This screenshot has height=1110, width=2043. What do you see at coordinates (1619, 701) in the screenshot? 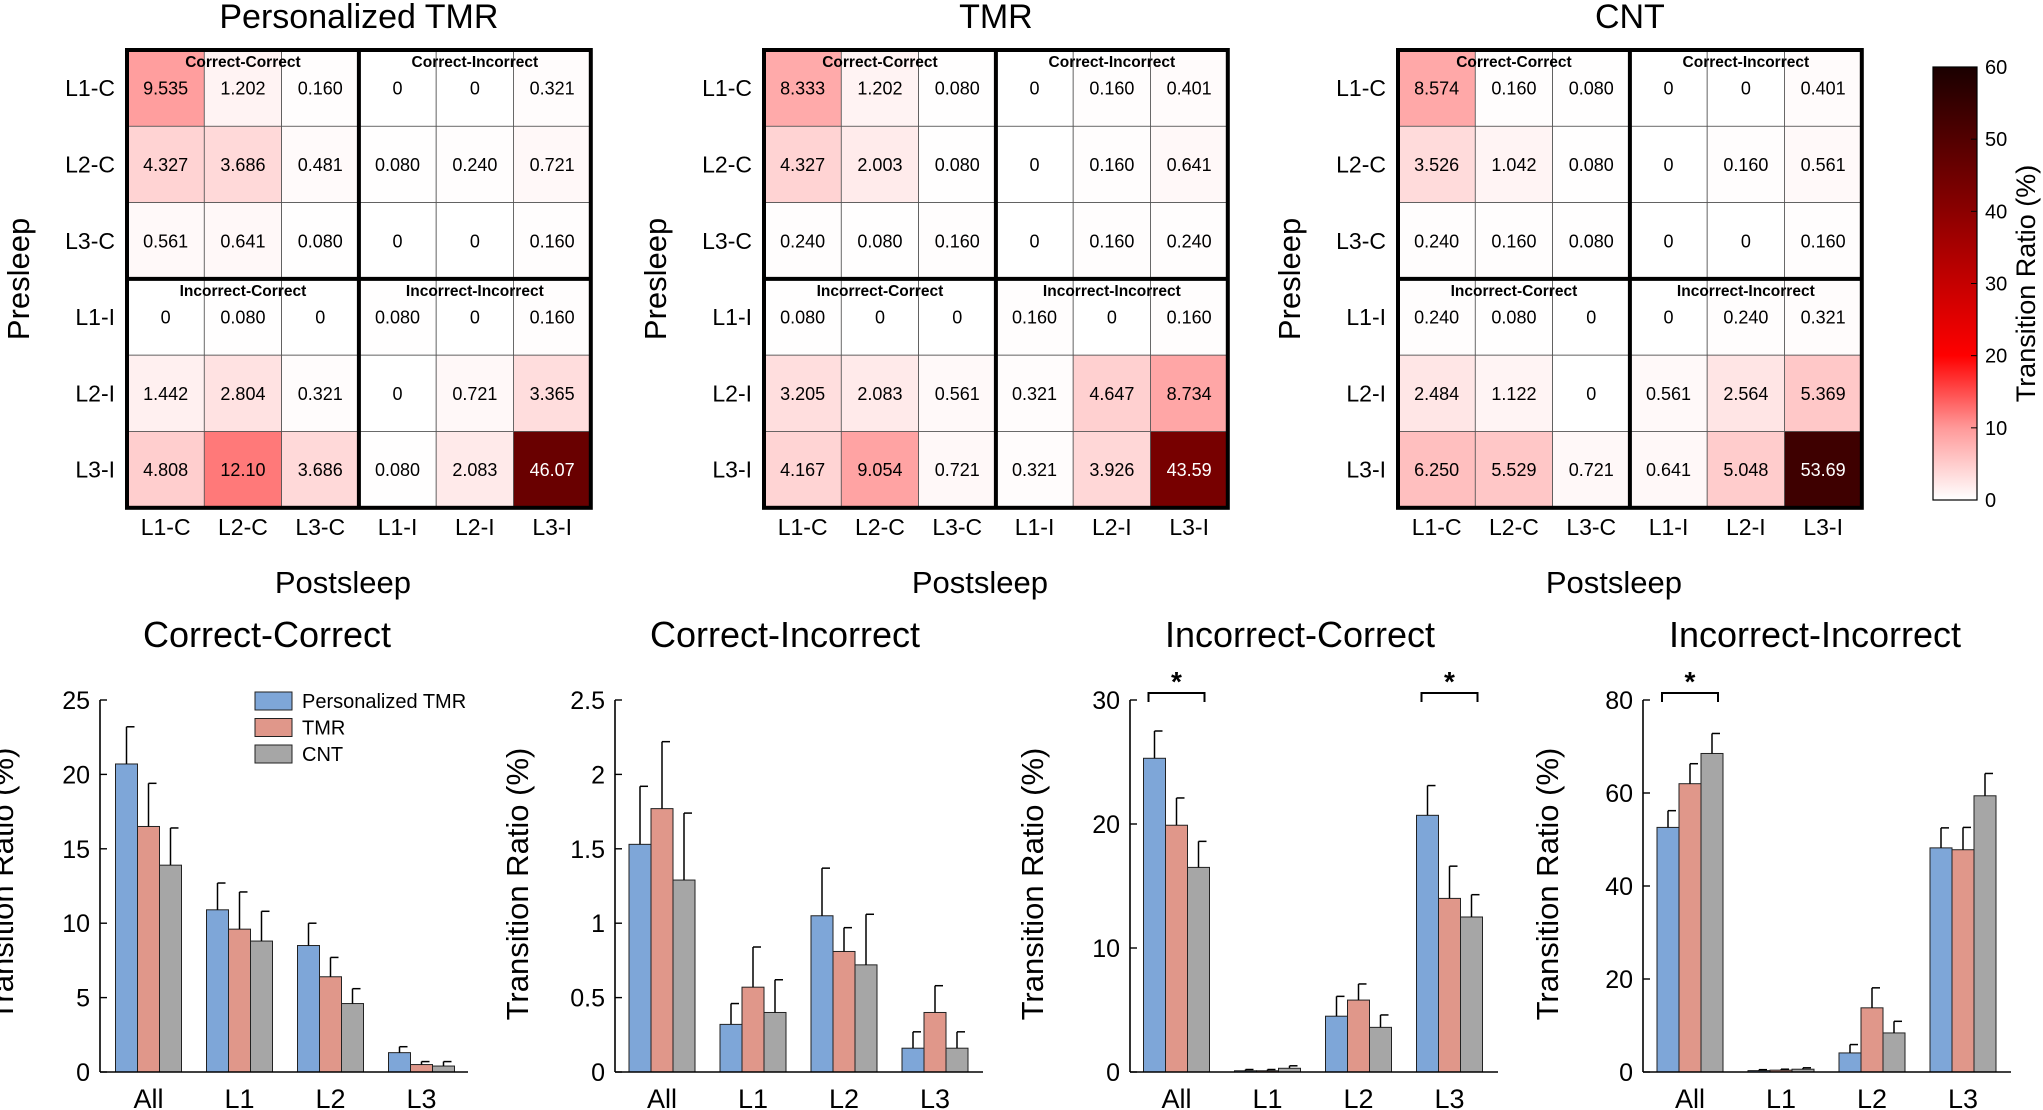
I see `y-tick-label: 80` at bounding box center [1619, 701].